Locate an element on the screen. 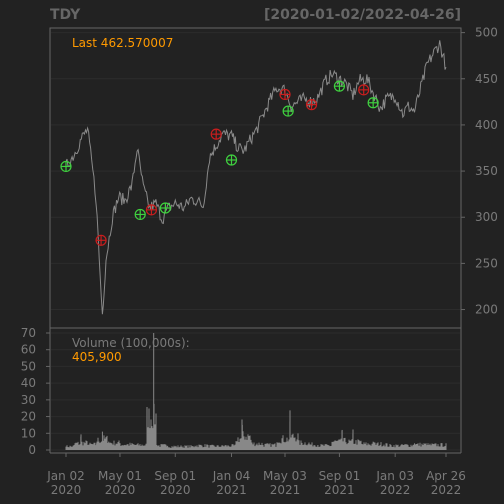 The width and height of the screenshot is (504, 504). price-tick-label: 300 is located at coordinates (486, 217).